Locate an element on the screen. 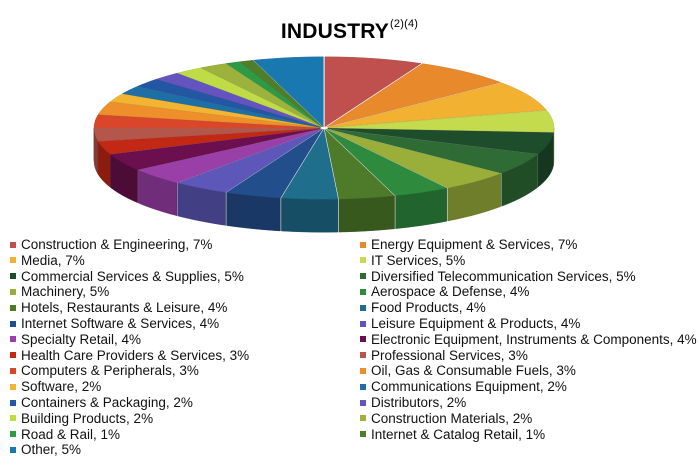 The width and height of the screenshot is (699, 467). legend-item-23: Construction Materials, 2% is located at coordinates (446, 418).